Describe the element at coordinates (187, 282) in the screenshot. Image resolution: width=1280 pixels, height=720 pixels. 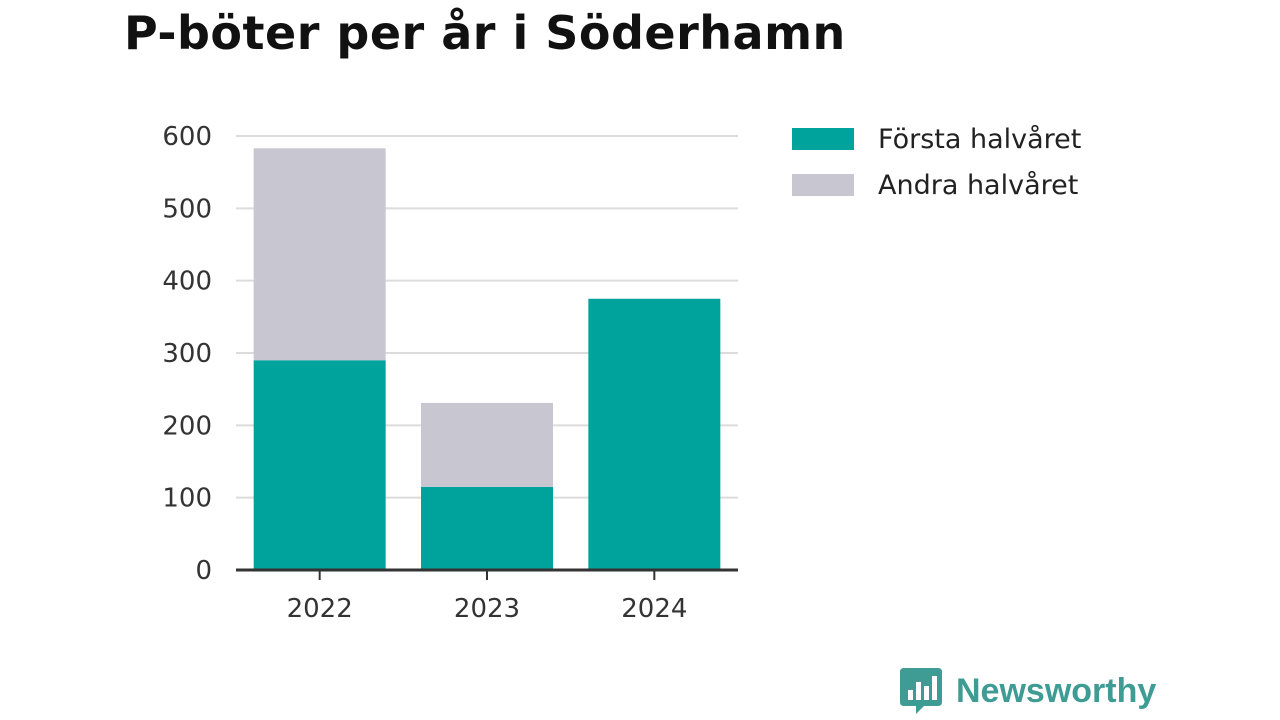
I see `y-tick-label: 400` at that location.